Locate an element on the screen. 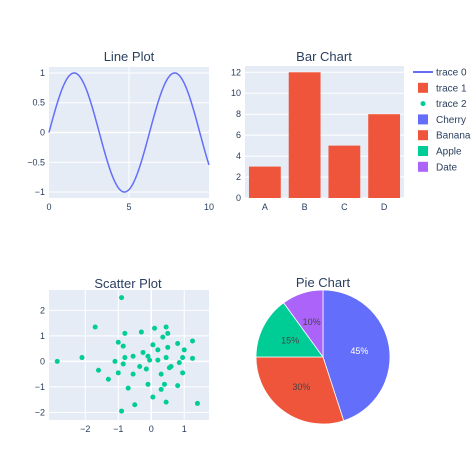 The height and width of the screenshot is (474, 474). scatter-y-tick-label: 2 is located at coordinates (42, 310).